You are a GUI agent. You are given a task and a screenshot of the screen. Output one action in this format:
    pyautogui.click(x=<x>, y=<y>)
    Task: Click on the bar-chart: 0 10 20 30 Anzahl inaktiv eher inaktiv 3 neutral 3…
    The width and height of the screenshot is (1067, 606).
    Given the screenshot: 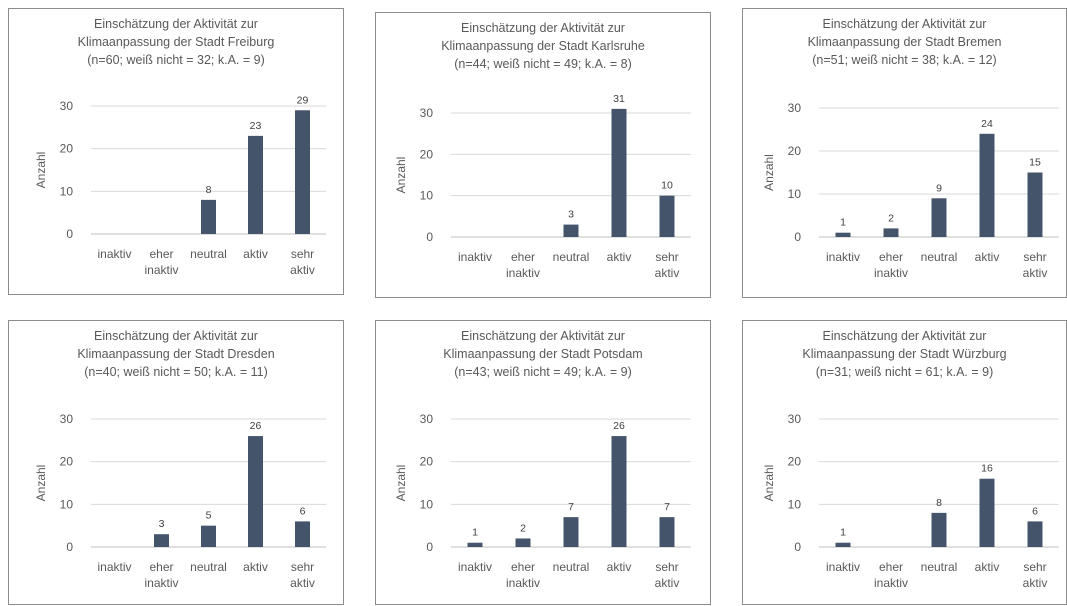 What is the action you would take?
    pyautogui.click(x=542, y=186)
    